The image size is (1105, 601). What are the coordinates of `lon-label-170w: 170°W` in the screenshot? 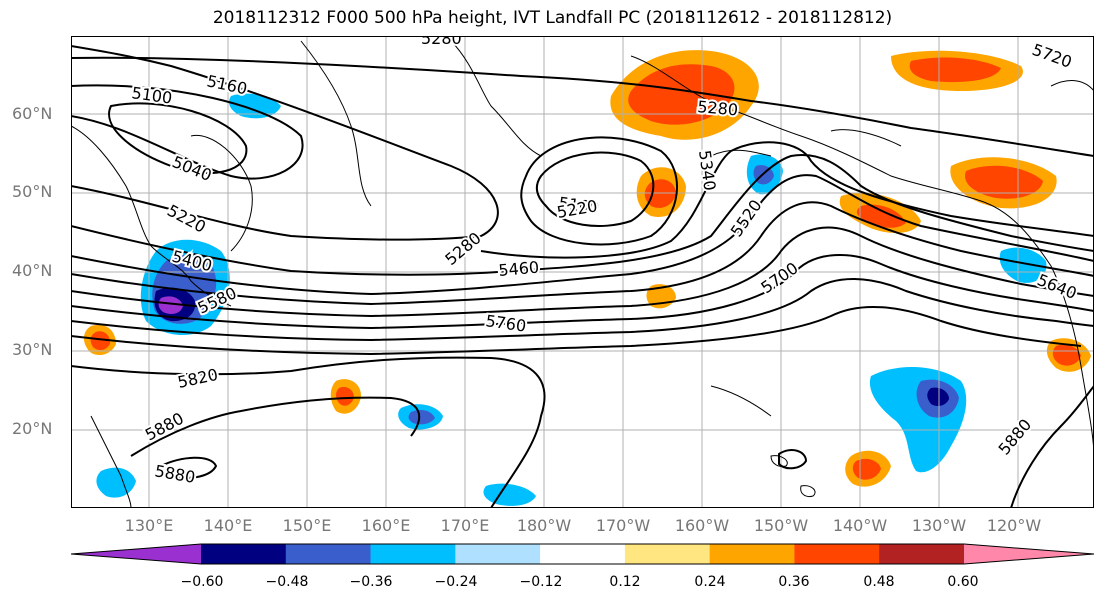 It's located at (623, 525).